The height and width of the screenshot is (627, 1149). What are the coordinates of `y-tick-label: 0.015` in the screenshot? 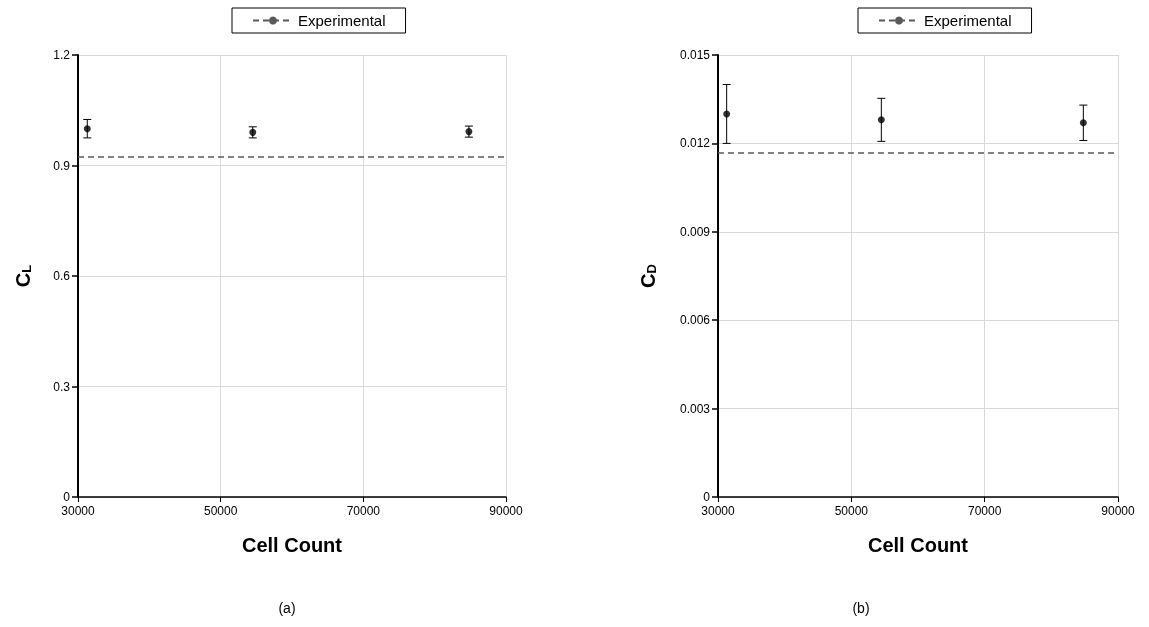 It's located at (695, 55).